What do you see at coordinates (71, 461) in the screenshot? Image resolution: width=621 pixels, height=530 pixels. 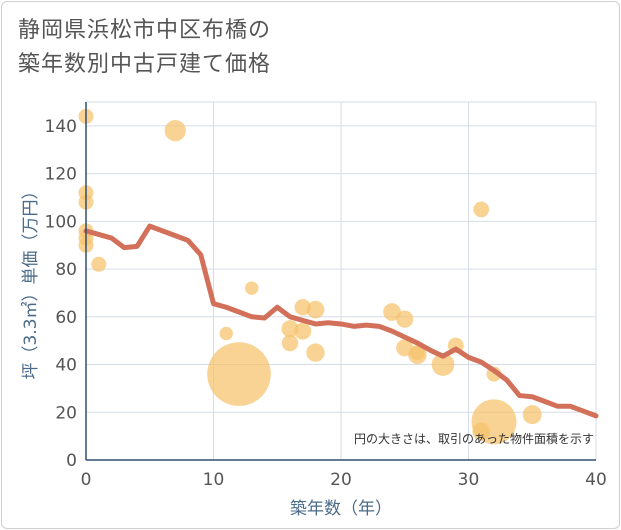 I see `y-tick-label: 0` at bounding box center [71, 461].